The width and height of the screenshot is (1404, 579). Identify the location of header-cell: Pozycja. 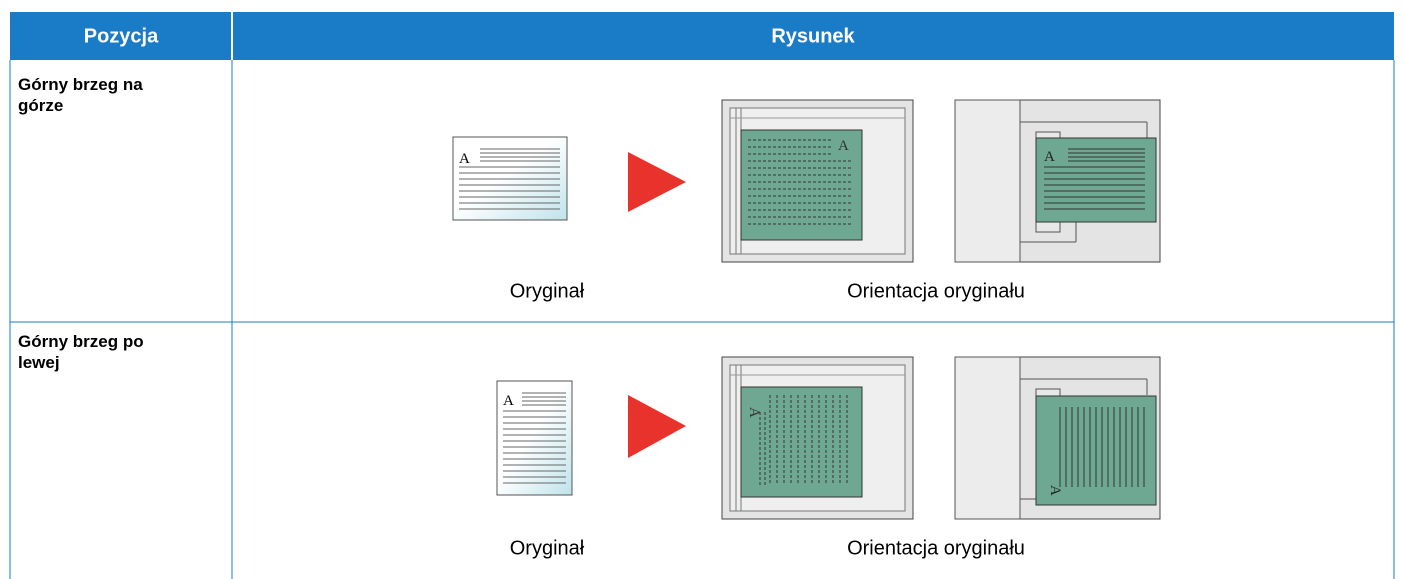
(121, 36).